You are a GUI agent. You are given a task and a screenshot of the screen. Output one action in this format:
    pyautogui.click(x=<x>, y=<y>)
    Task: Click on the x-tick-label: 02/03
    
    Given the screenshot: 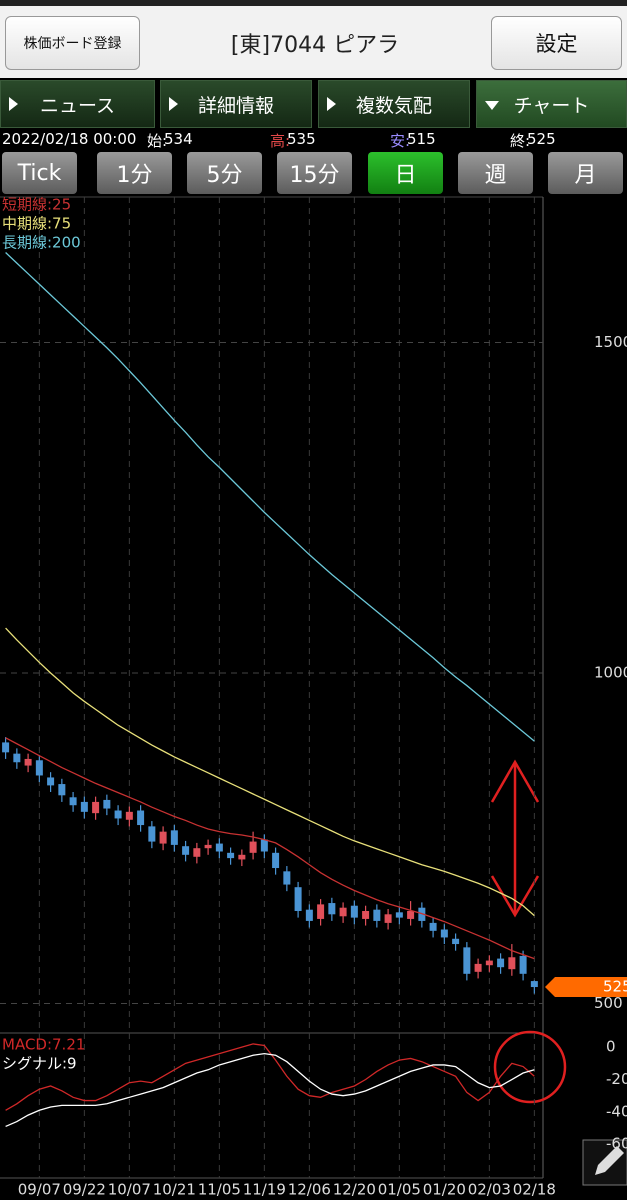 What is the action you would take?
    pyautogui.click(x=489, y=1190)
    